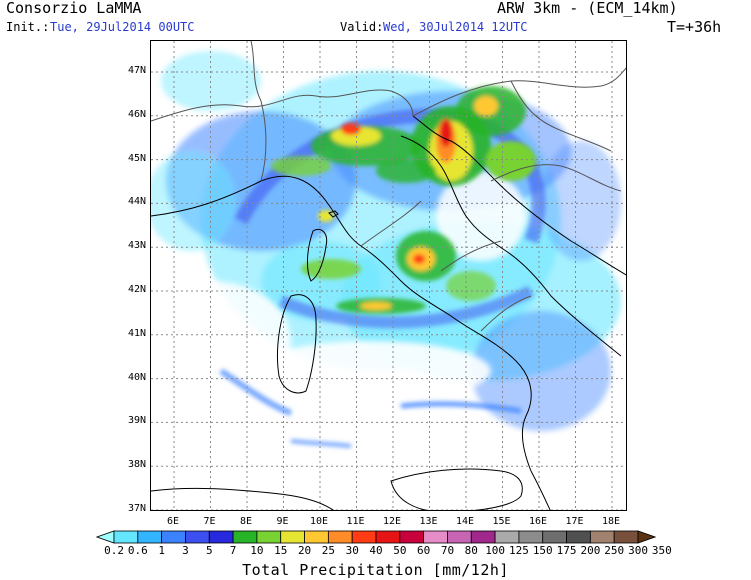  Describe the element at coordinates (185, 550) in the screenshot. I see `scale-label: 3` at that location.